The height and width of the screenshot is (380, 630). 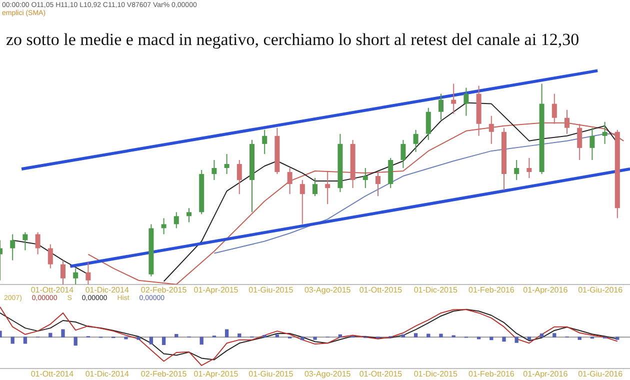 I want to click on chart-title: zo sotto le medie e macd in negativo, cerchiamo lo short al retest del canale ai 12,30, so click(x=293, y=40).